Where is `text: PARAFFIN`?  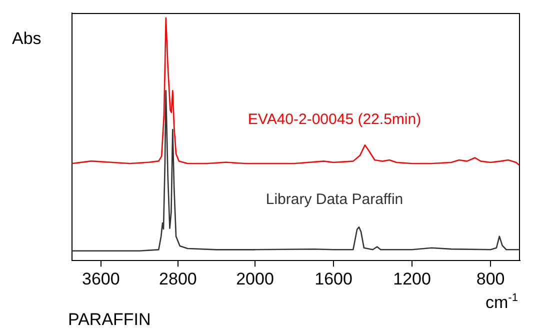
text: PARAFFIN is located at coordinates (109, 319).